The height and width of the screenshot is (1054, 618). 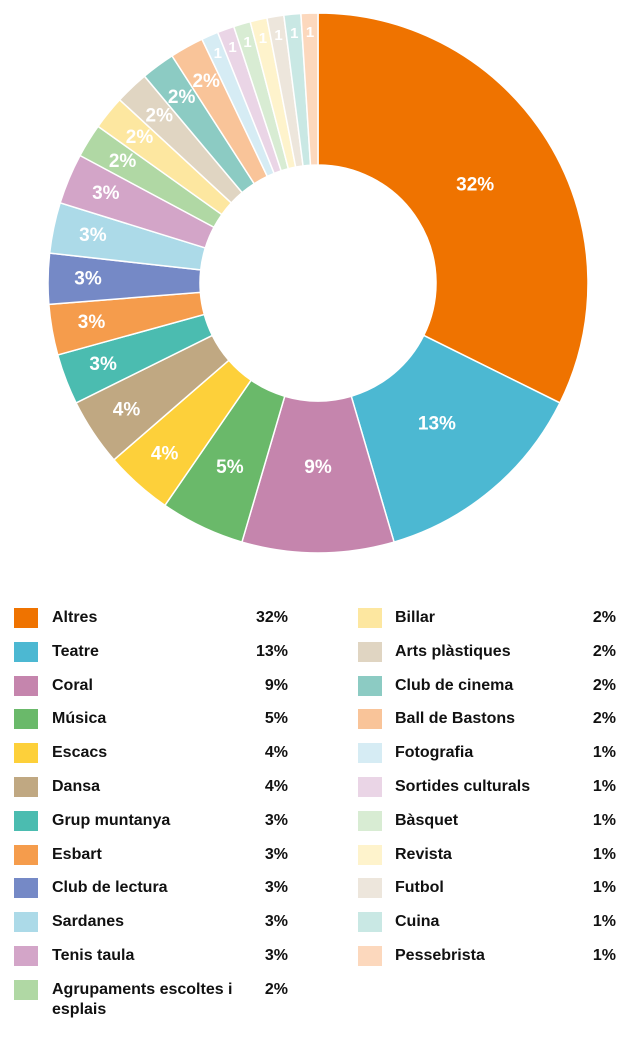 What do you see at coordinates (271, 617) in the screenshot?
I see `legend-value: 32%` at bounding box center [271, 617].